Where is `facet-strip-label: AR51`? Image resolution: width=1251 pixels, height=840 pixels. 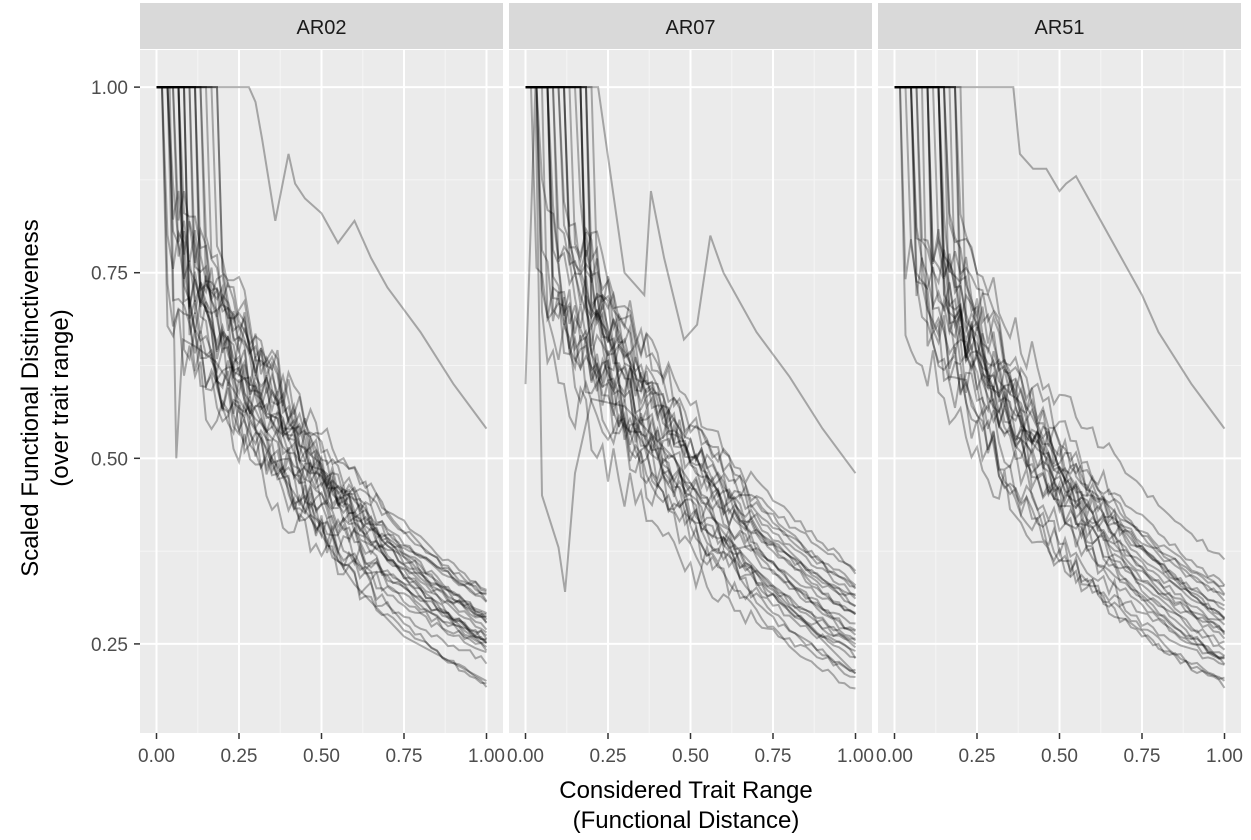 facet-strip-label: AR51 is located at coordinates (1059, 28).